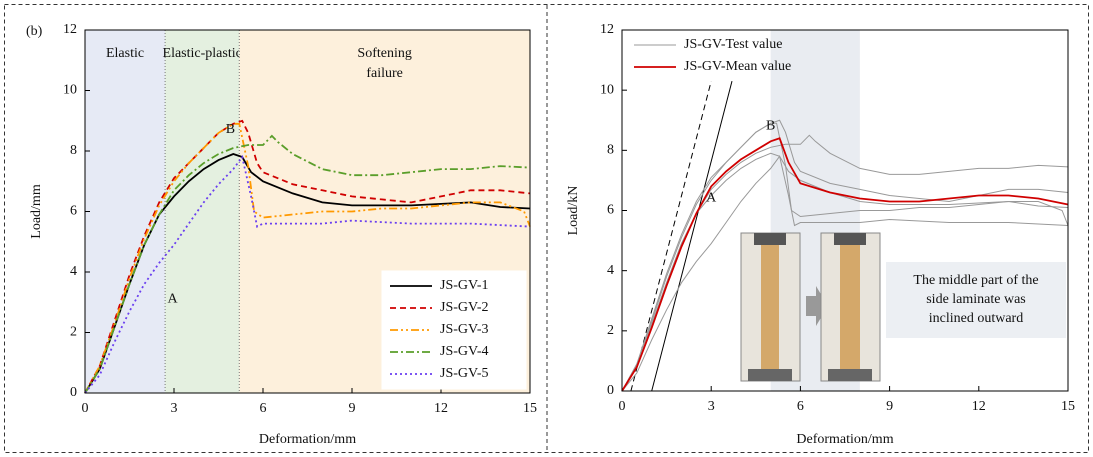  What do you see at coordinates (817, 306) in the screenshot?
I see `photo-arrow` at bounding box center [817, 306].